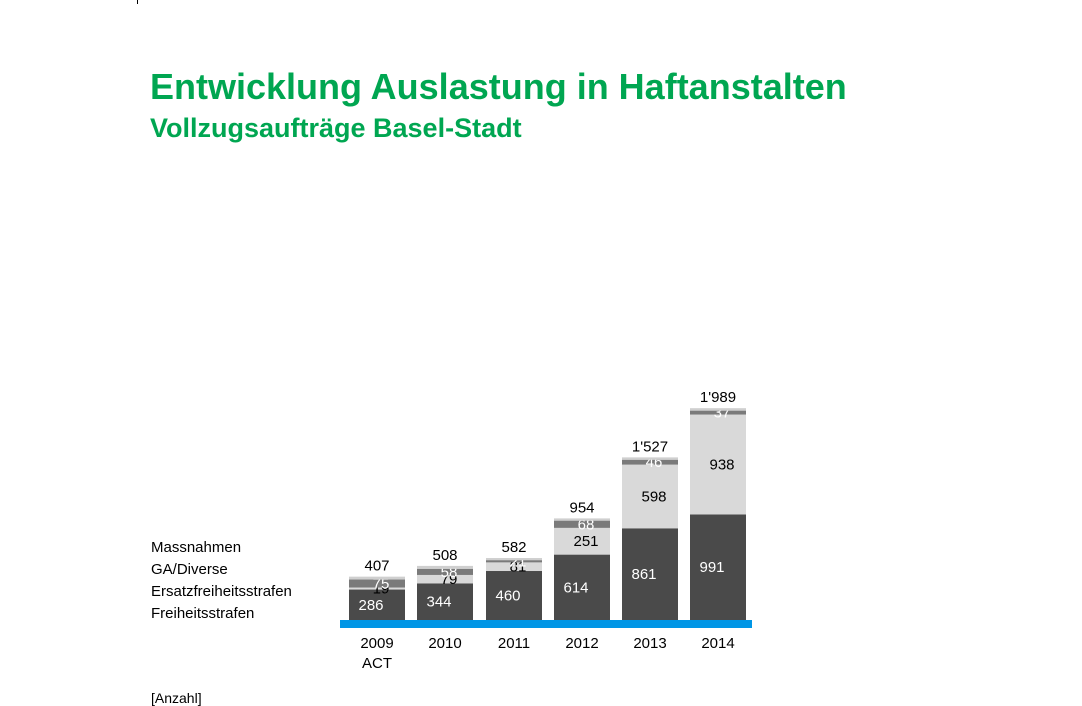 The image size is (1082, 706). What do you see at coordinates (444, 555) in the screenshot?
I see `total-label: 508` at bounding box center [444, 555].